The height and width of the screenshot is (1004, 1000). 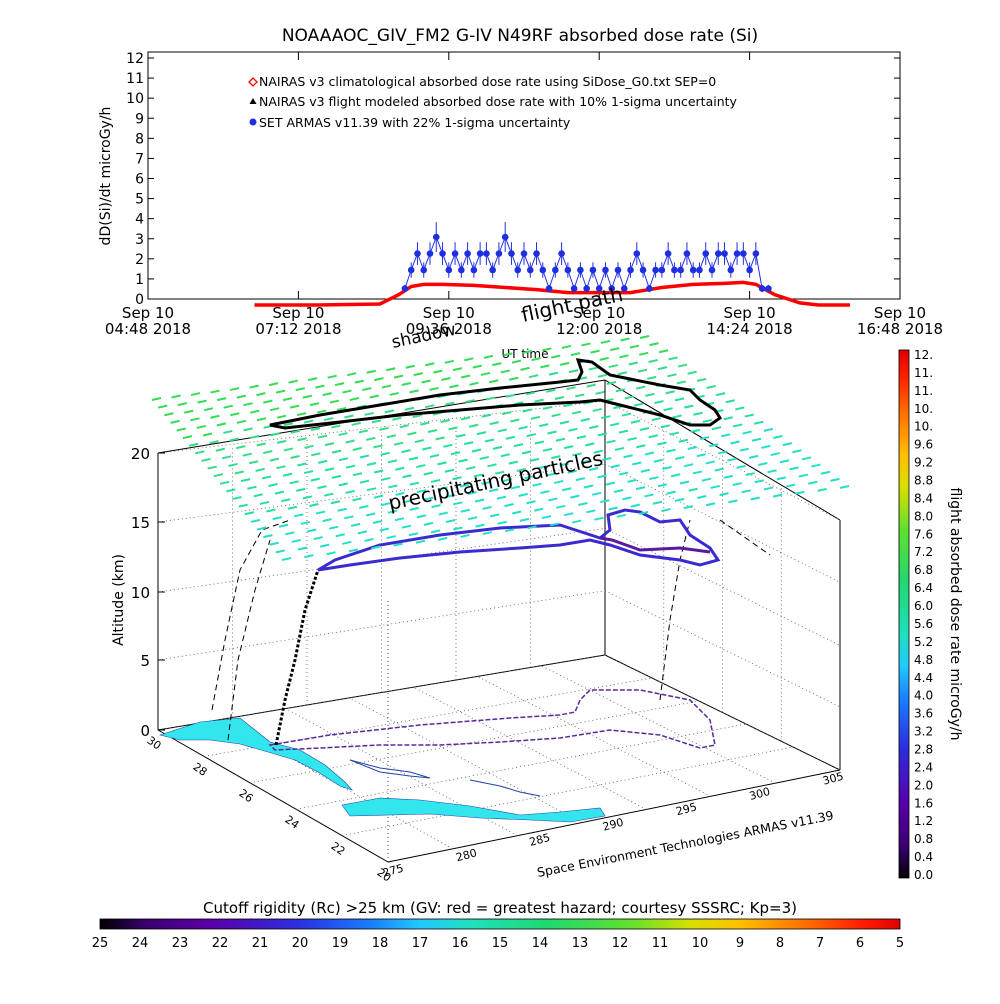 What do you see at coordinates (449, 313) in the screenshot?
I see `x-tick-label-date: Sep 10` at bounding box center [449, 313].